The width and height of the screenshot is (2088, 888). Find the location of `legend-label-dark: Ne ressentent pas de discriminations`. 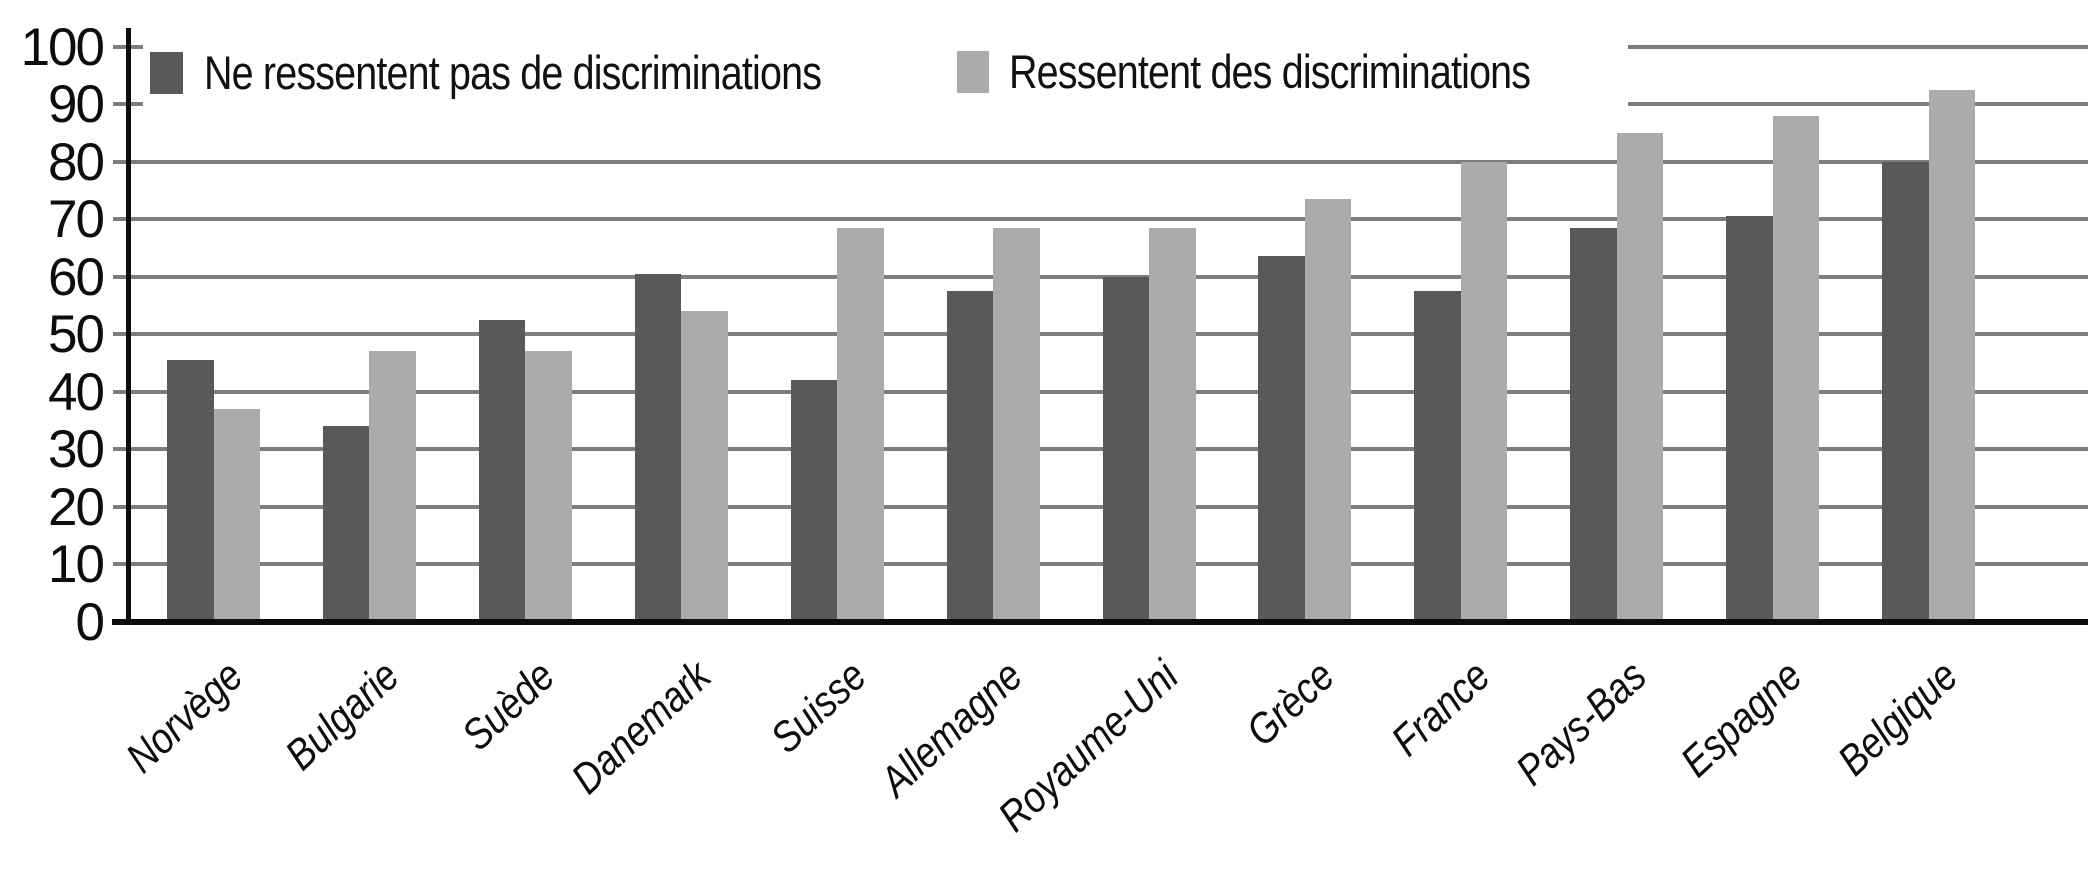

legend-label-dark: Ne ressentent pas de discriminations is located at coordinates (513, 72).